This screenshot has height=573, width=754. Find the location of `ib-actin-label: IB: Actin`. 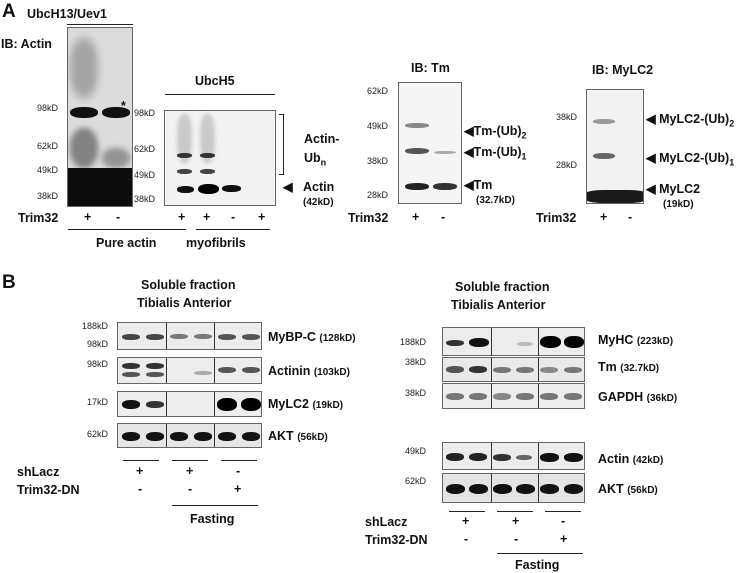

ib-actin-label: IB: Actin is located at coordinates (26, 44).